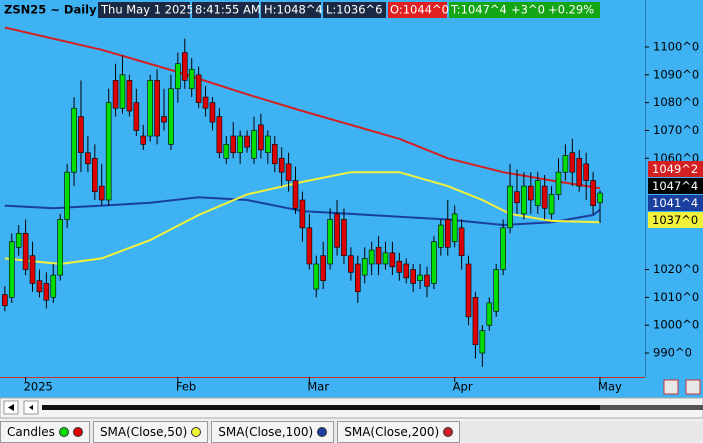 The height and width of the screenshot is (443, 703). I want to click on high: H:1048^4, so click(293, 10).